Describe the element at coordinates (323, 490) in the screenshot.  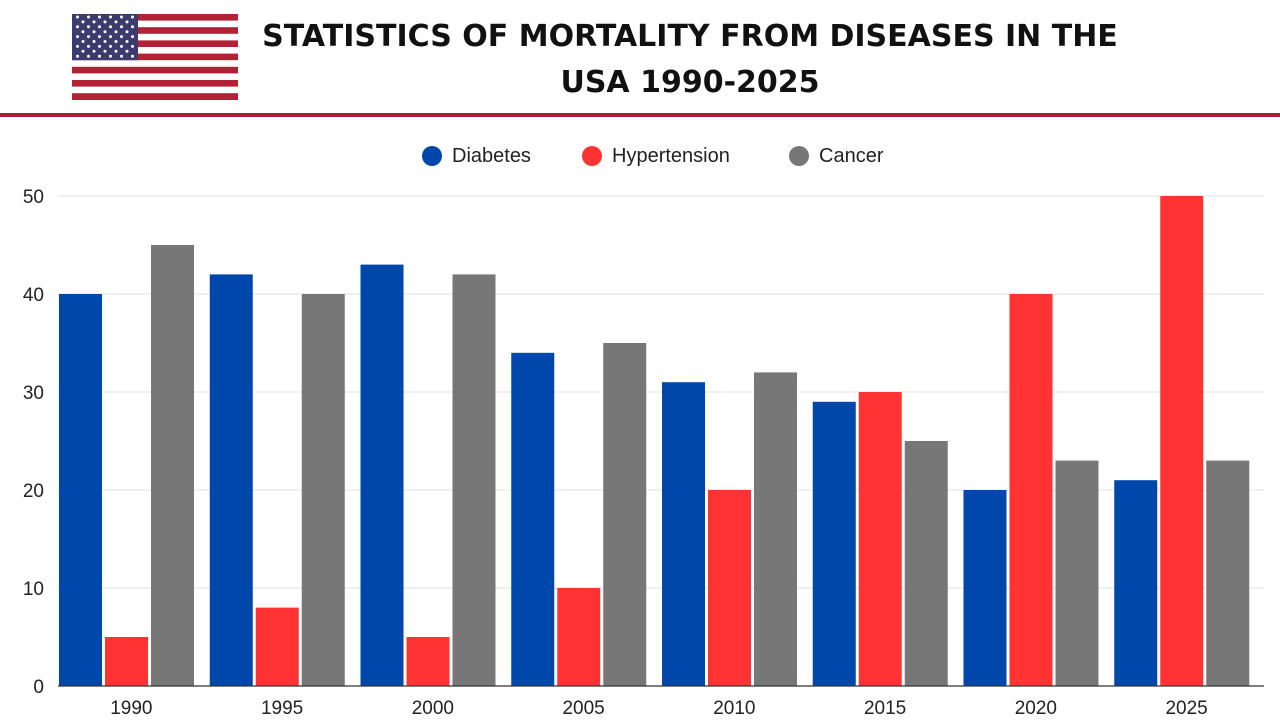
I see `bar-cancer-1995` at that location.